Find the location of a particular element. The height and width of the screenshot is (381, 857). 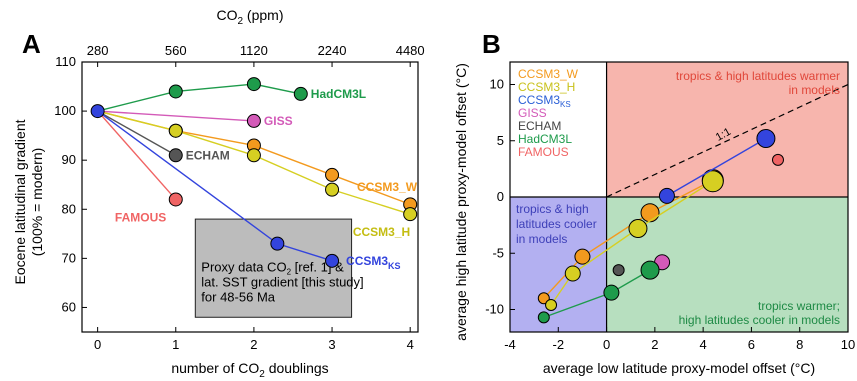

series-label: GISS is located at coordinates (278, 121).